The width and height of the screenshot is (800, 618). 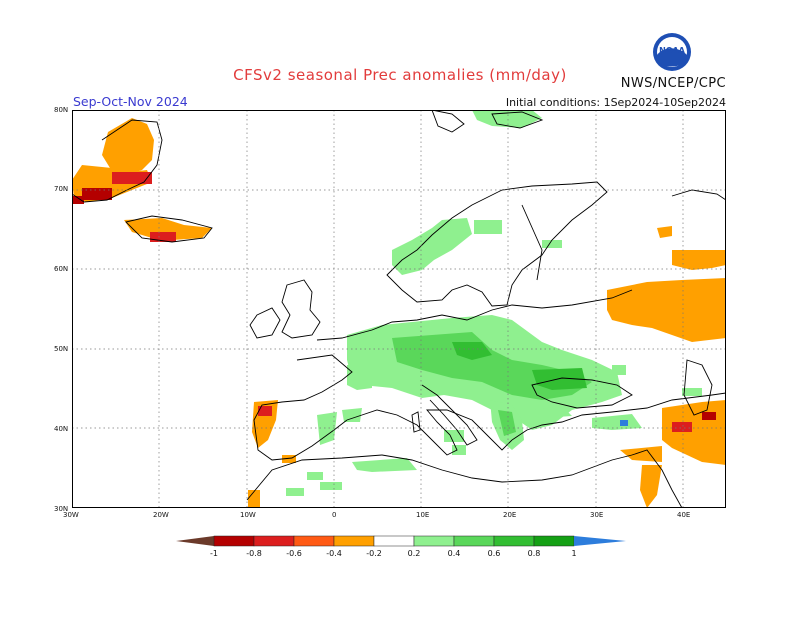 I want to click on colorbar-tick-label: 0.4, so click(x=454, y=553).